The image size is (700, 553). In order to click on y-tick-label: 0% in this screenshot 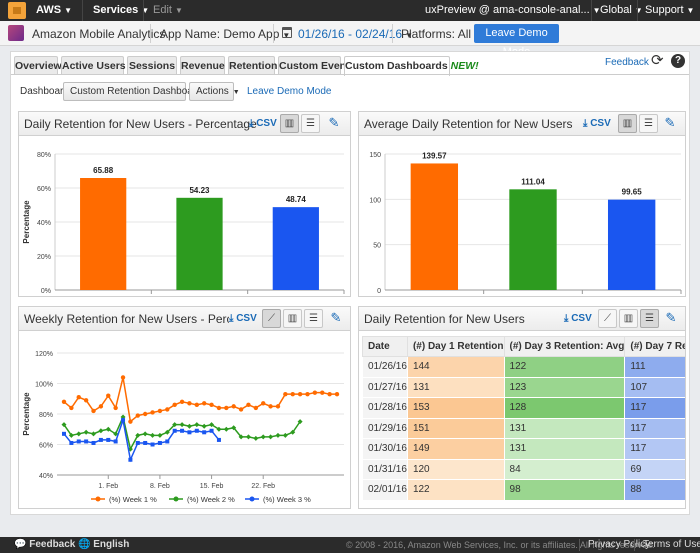, I will do `click(46, 291)`.